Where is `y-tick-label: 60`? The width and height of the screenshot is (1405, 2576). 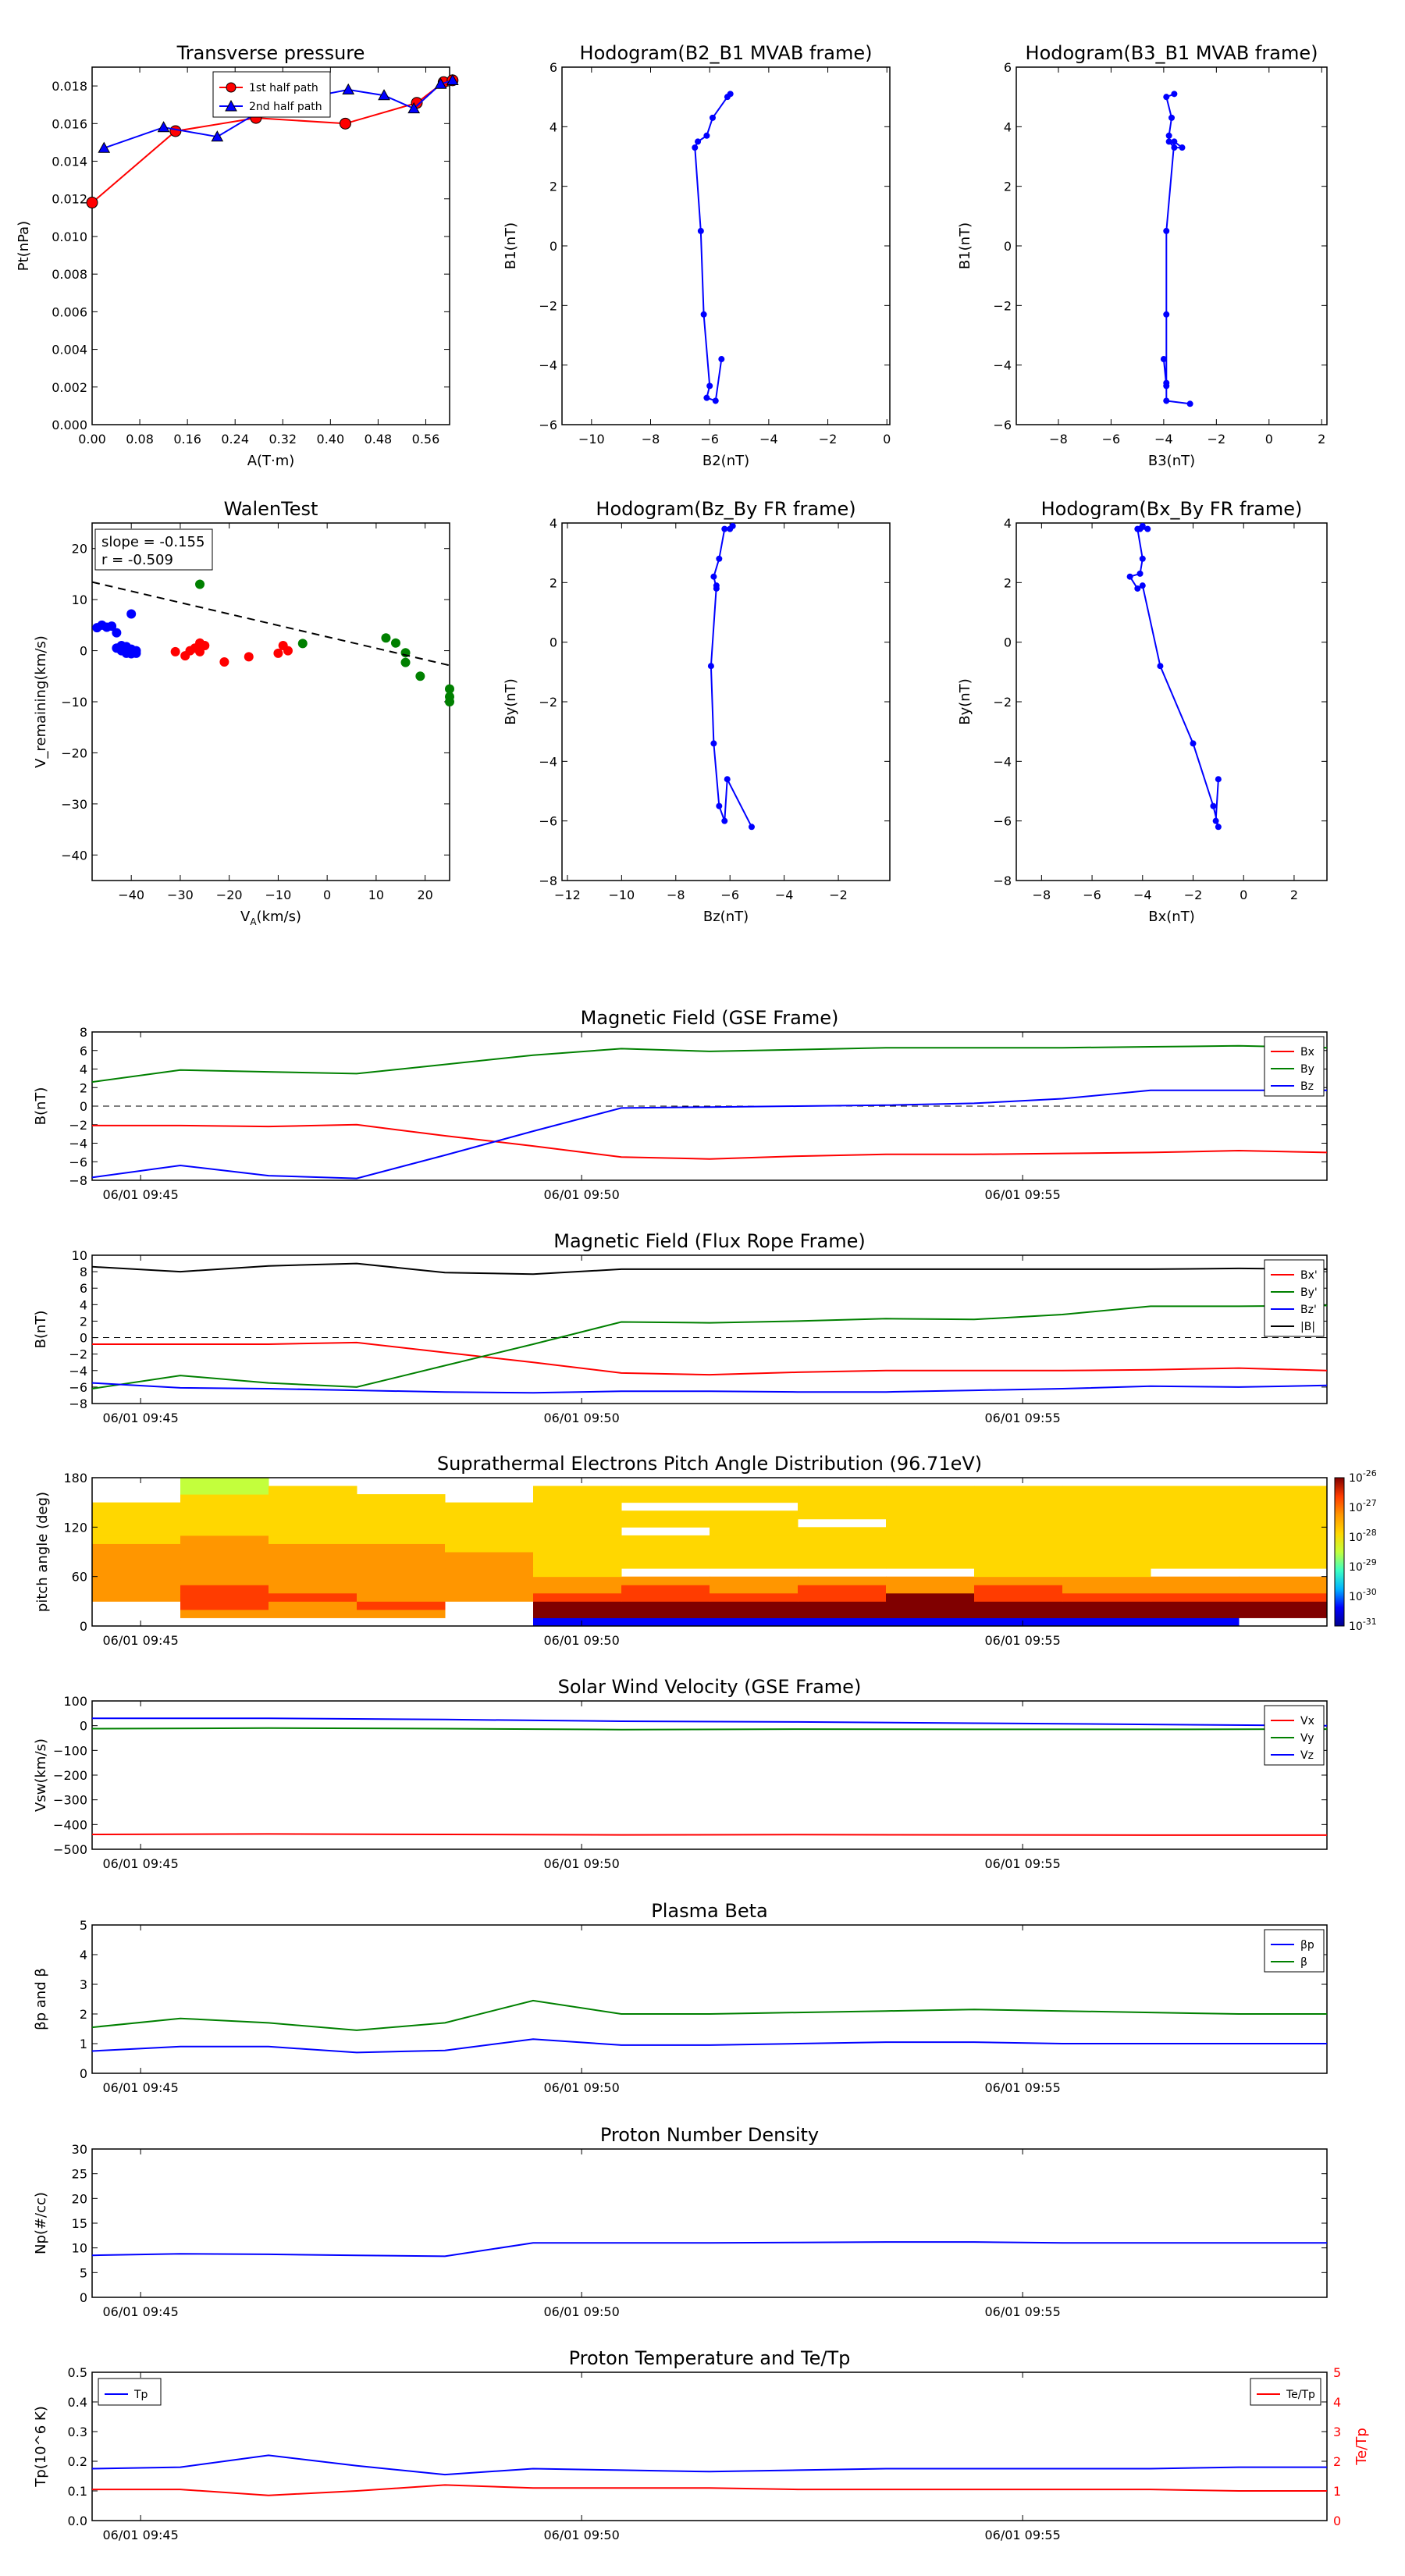 y-tick-label: 60 is located at coordinates (80, 1577).